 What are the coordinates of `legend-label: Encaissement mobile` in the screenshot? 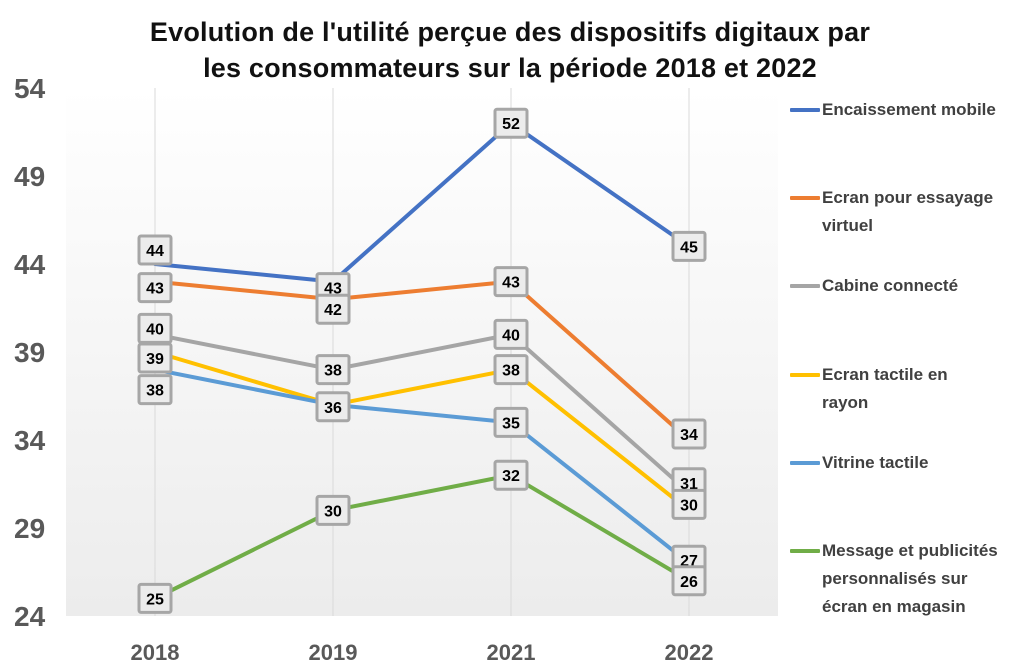 It's located at (922, 110).